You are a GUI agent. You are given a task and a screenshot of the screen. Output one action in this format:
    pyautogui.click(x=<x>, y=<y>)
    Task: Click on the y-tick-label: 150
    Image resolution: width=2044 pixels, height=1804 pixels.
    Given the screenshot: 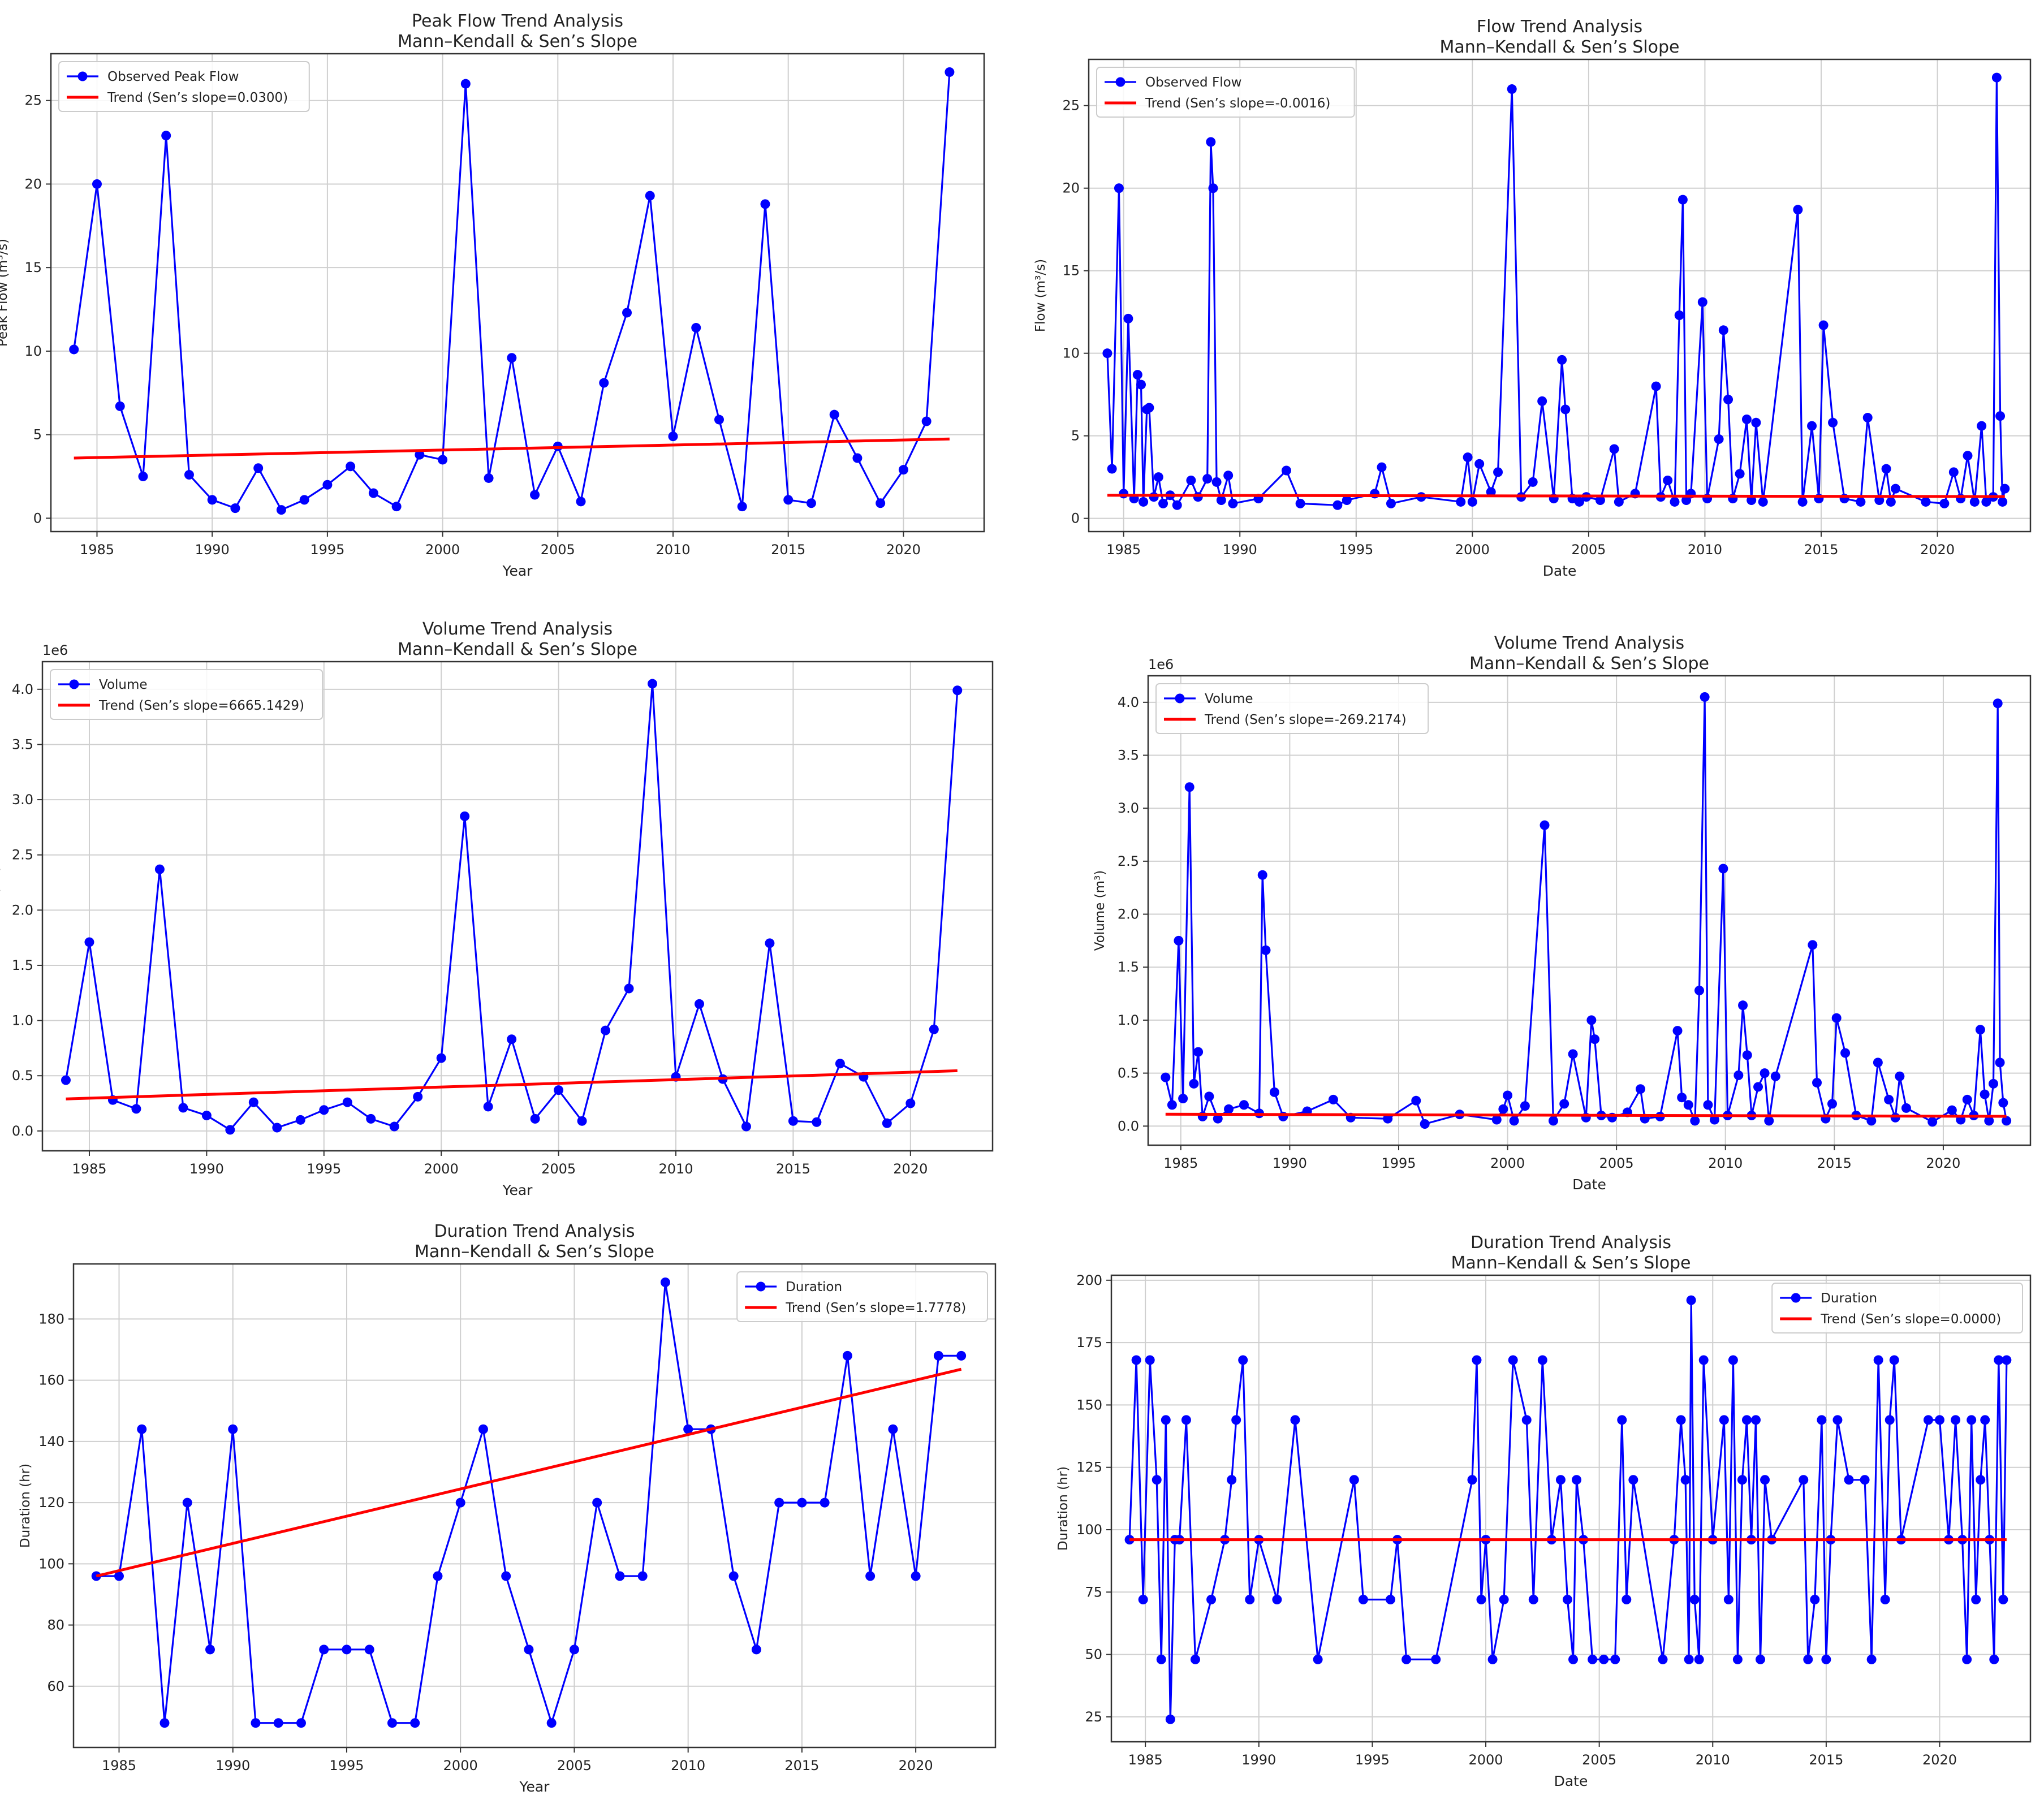 What is the action you would take?
    pyautogui.click(x=1089, y=1405)
    